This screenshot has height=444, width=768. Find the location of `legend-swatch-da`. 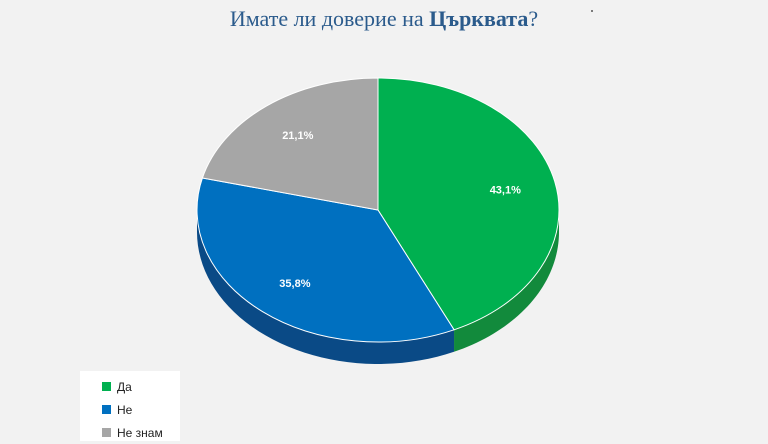

legend-swatch-da is located at coordinates (106, 386).